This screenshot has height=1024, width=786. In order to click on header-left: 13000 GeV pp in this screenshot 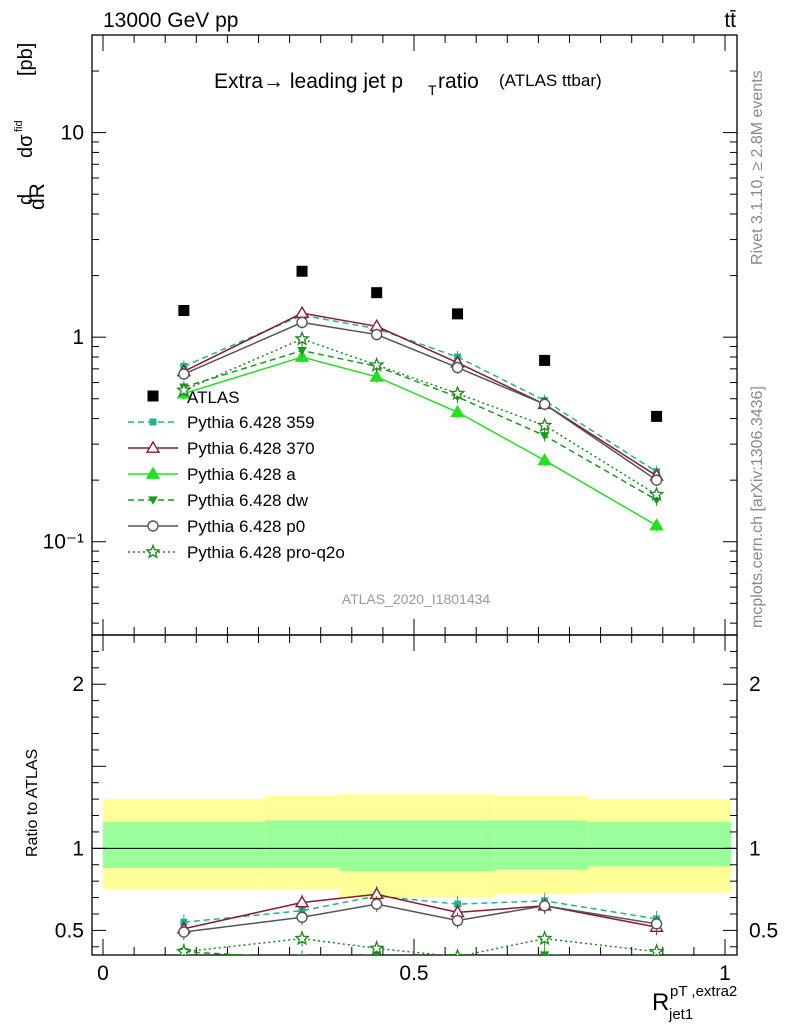, I will do `click(170, 20)`.